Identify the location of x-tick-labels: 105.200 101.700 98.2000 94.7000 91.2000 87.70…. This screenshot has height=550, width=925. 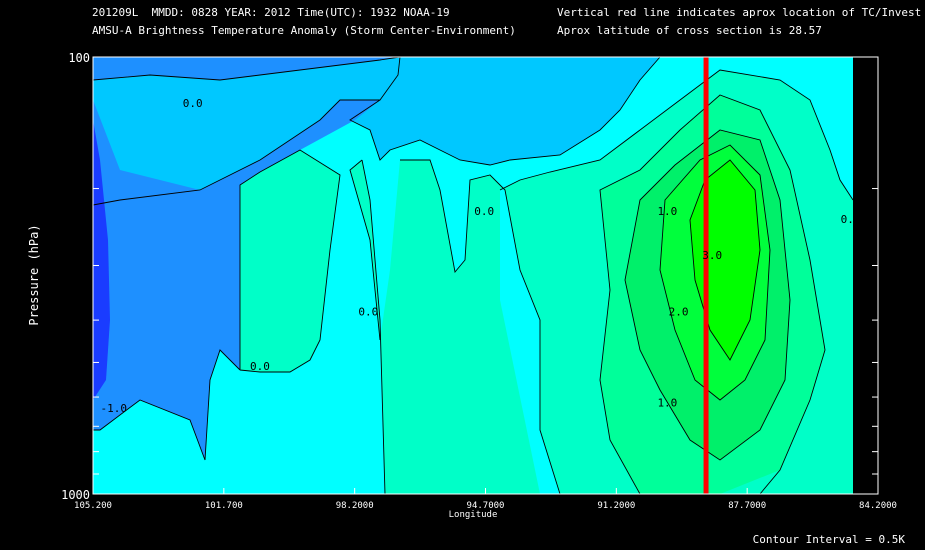
(485, 506).